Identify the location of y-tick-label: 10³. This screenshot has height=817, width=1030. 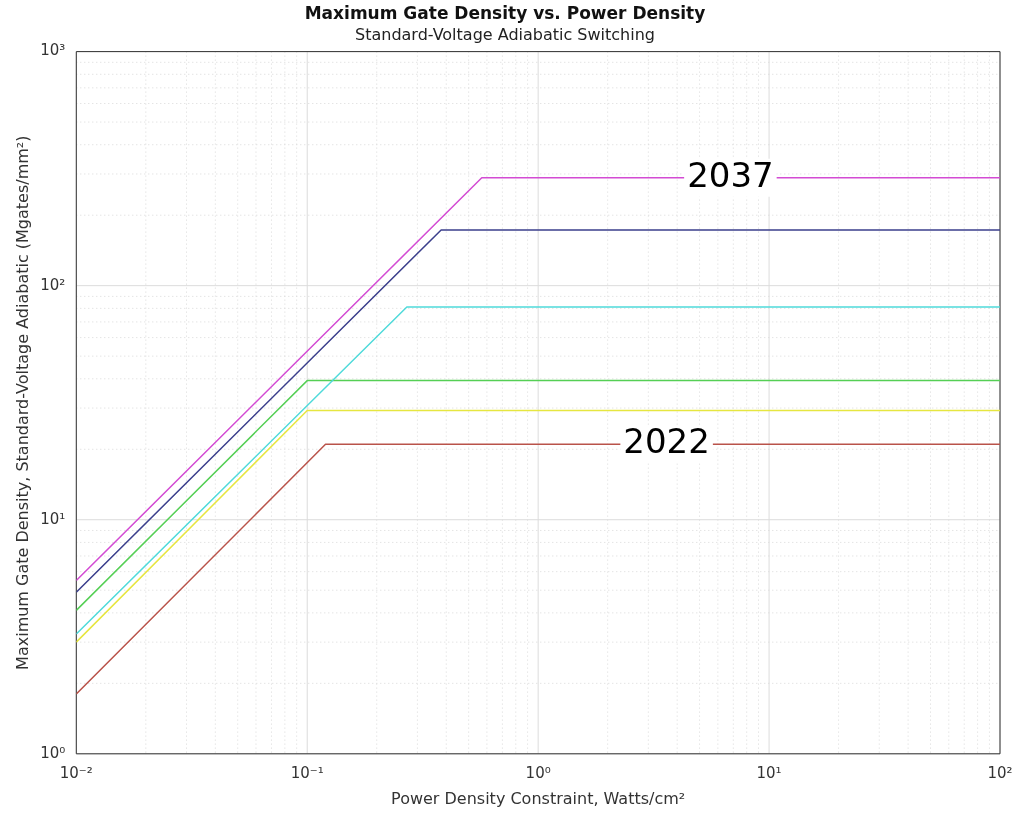
(53, 50).